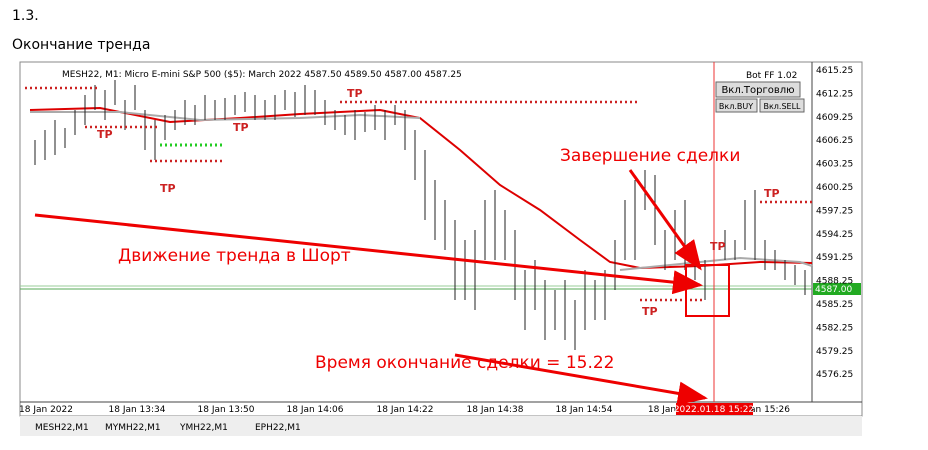 The width and height of the screenshot is (928, 450). What do you see at coordinates (495, 410) in the screenshot?
I see `time-tick-label: 18 Jan 14:38` at bounding box center [495, 410].